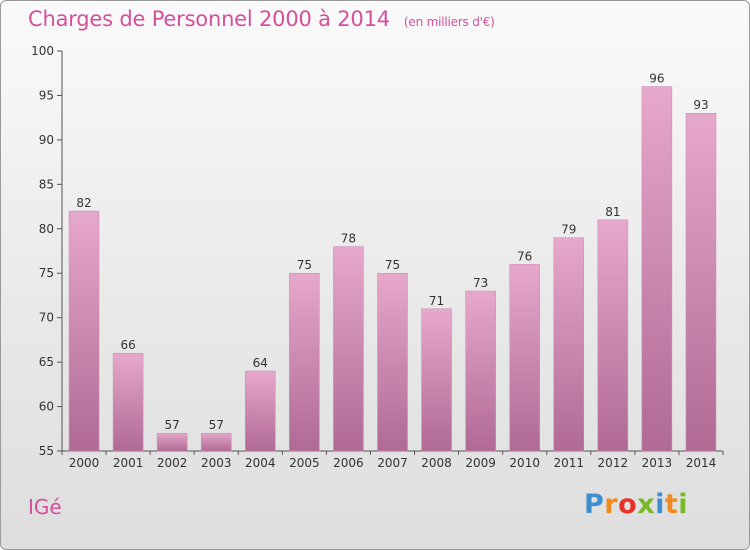 This screenshot has width=750, height=550. What do you see at coordinates (628, 504) in the screenshot?
I see `logo-letter: o` at bounding box center [628, 504].